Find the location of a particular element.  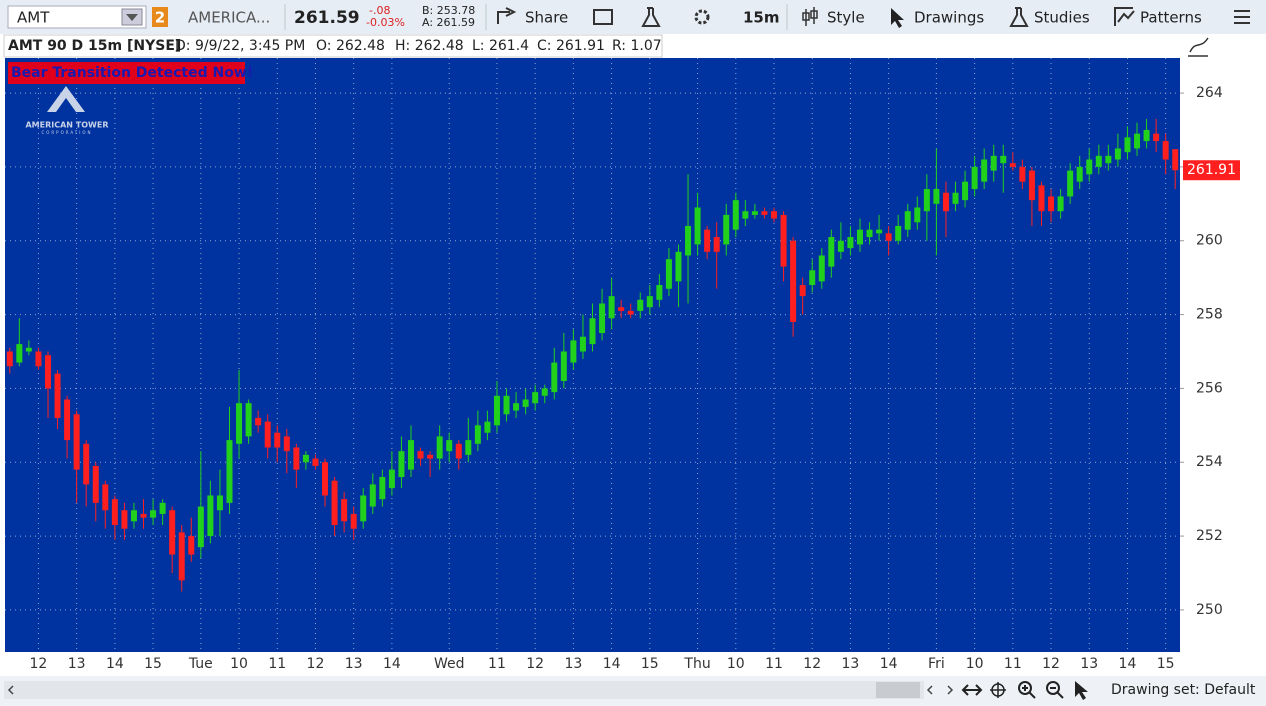

zoom-in-icon is located at coordinates (1025, 688).